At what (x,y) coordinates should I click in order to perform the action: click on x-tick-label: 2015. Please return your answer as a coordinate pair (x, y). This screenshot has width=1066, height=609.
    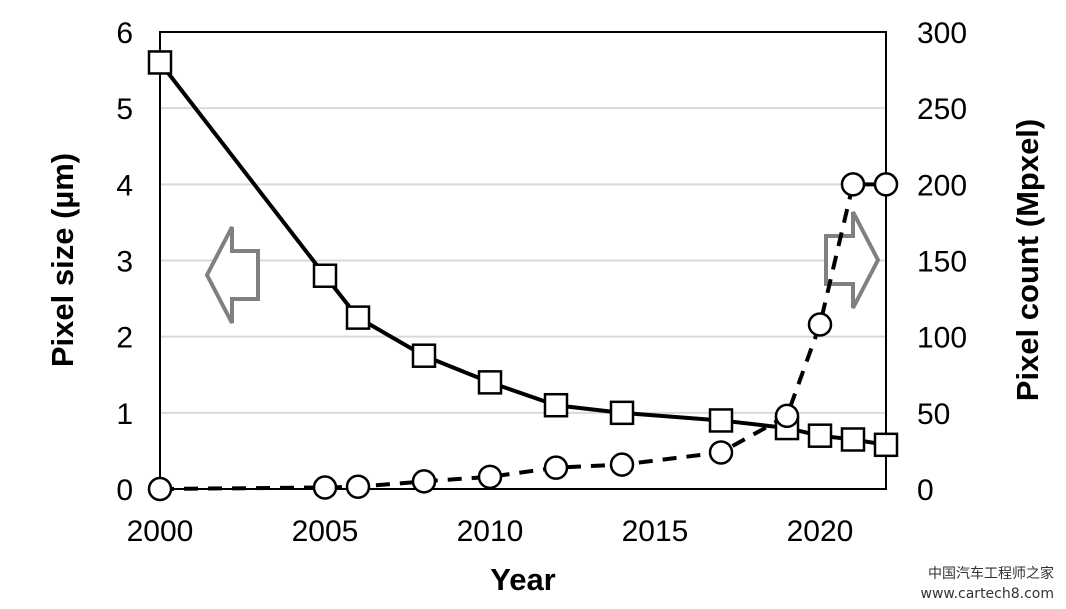
    Looking at the image, I should click on (655, 531).